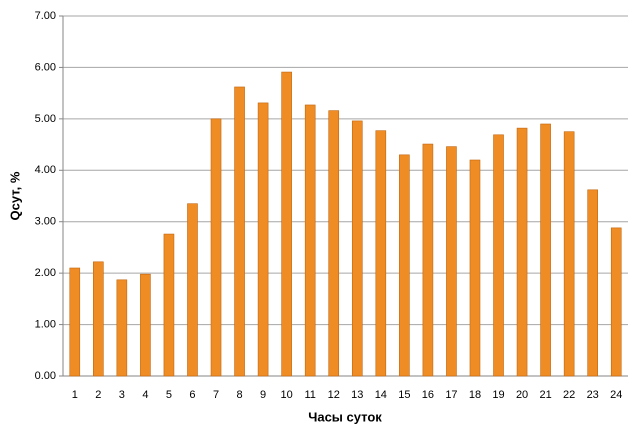 The image size is (642, 431). I want to click on x-tick-label: 16, so click(428, 395).